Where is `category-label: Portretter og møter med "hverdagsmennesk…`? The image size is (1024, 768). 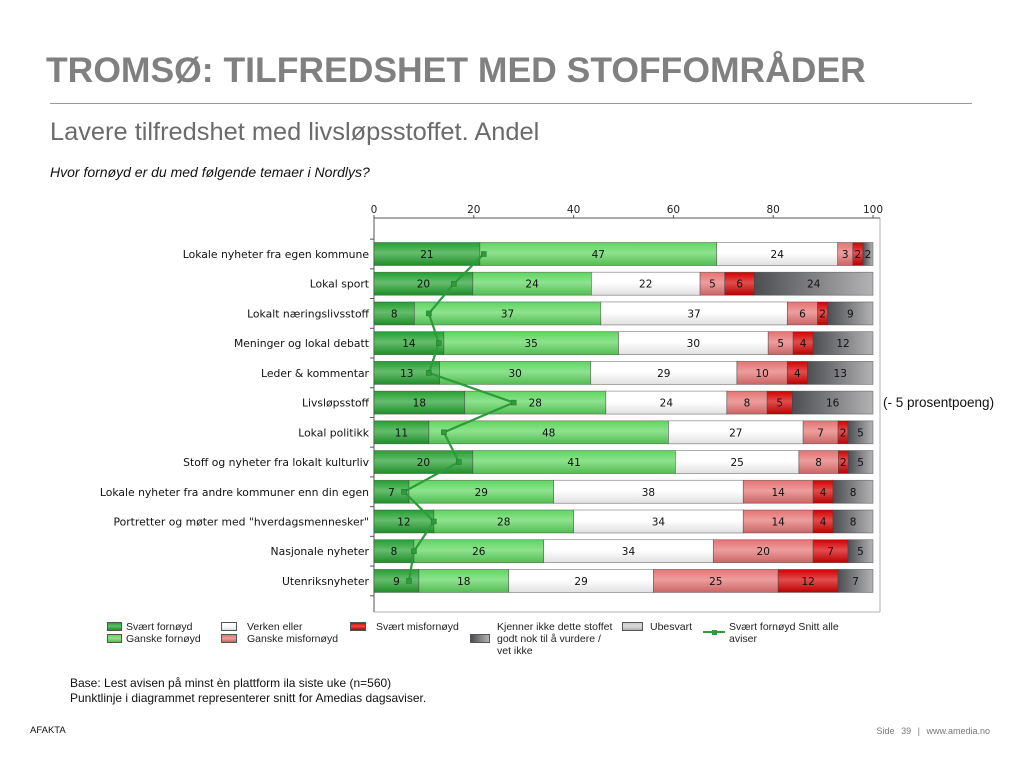 category-label: Portretter og møter med "hverdagsmennesk… is located at coordinates (241, 521).